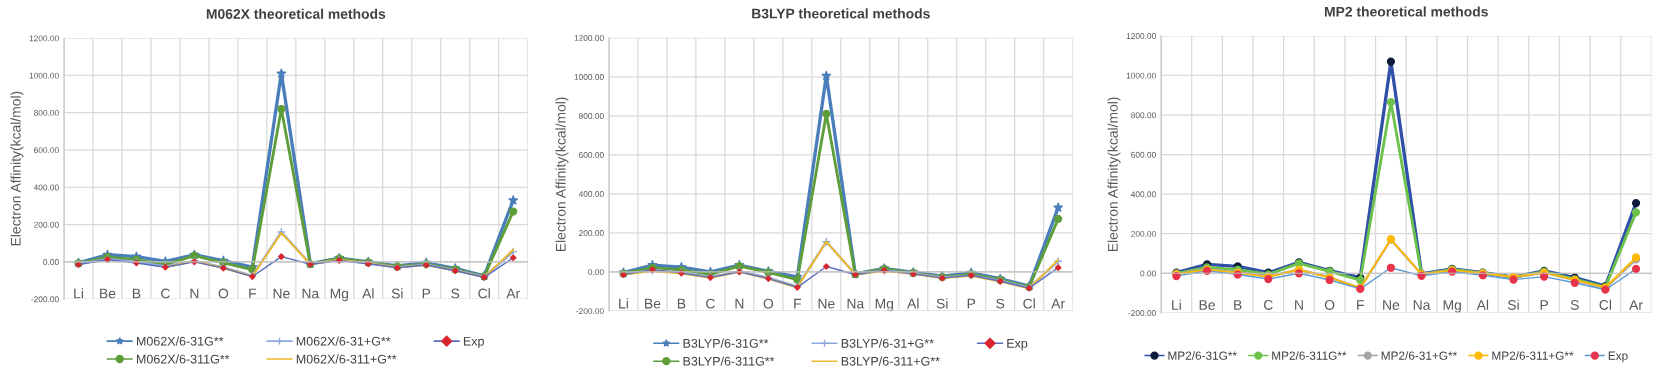 The height and width of the screenshot is (382, 1662). Describe the element at coordinates (296, 13) in the screenshot. I see `chart-title: M062X theoretical methods` at that location.